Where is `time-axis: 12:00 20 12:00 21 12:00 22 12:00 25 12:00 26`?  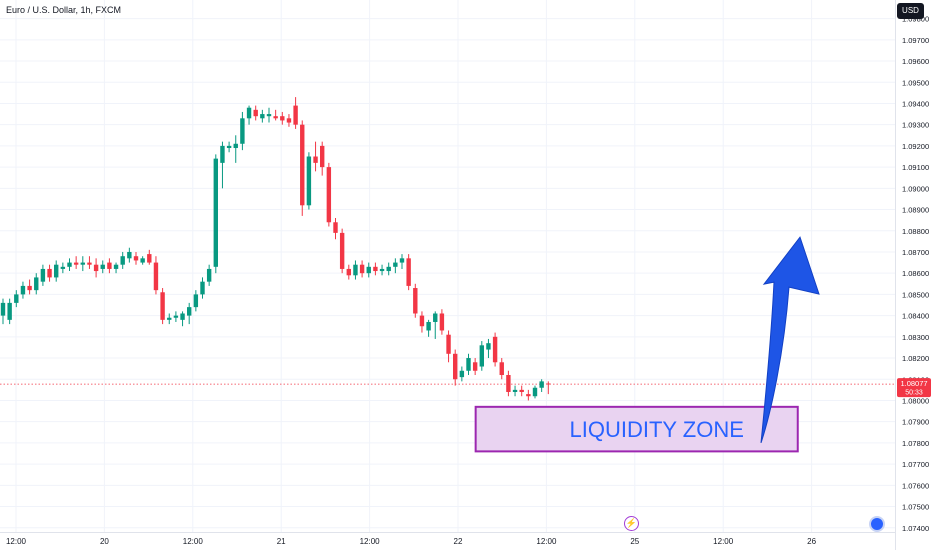
time-axis: 12:00 20 12:00 21 12:00 22 12:00 25 12:00 26 is located at coordinates (447, 539).